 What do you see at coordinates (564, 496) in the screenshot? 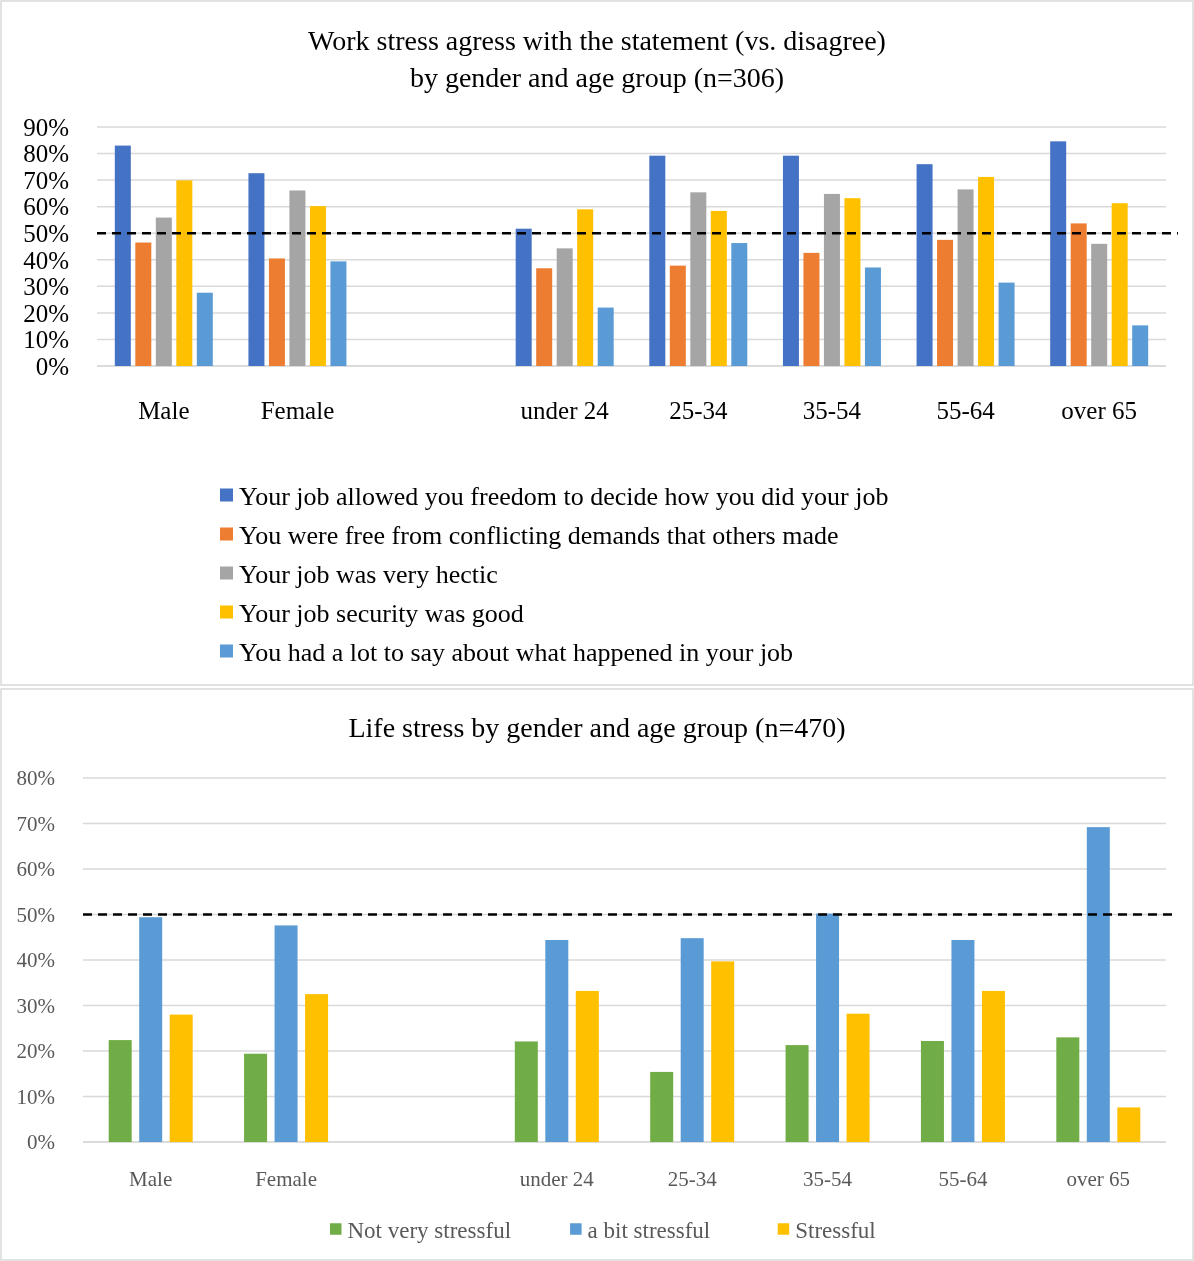
I see `legend-label: Your job allowed you freedom to decide how you did your job` at bounding box center [564, 496].